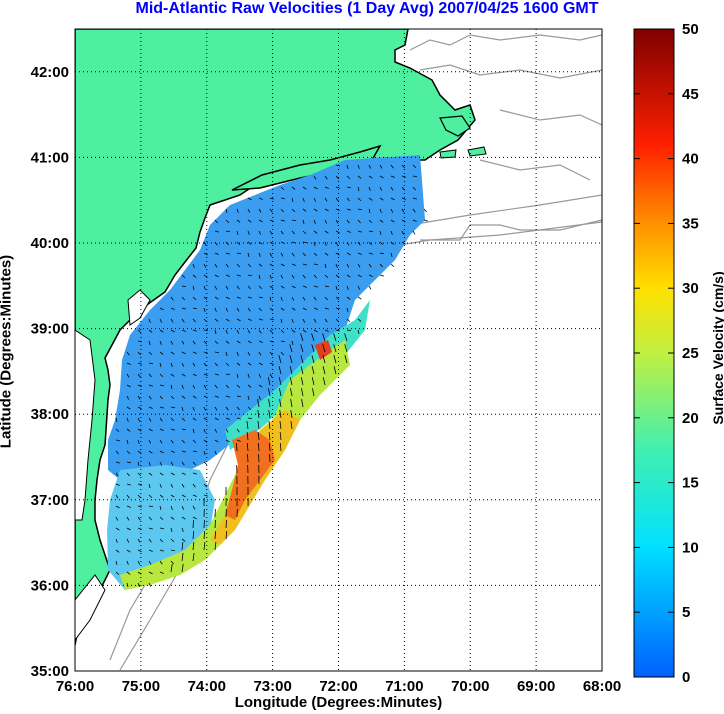 Image resolution: width=724 pixels, height=714 pixels. Describe the element at coordinates (536, 686) in the screenshot. I see `x-tick-label: 69:00` at that location.